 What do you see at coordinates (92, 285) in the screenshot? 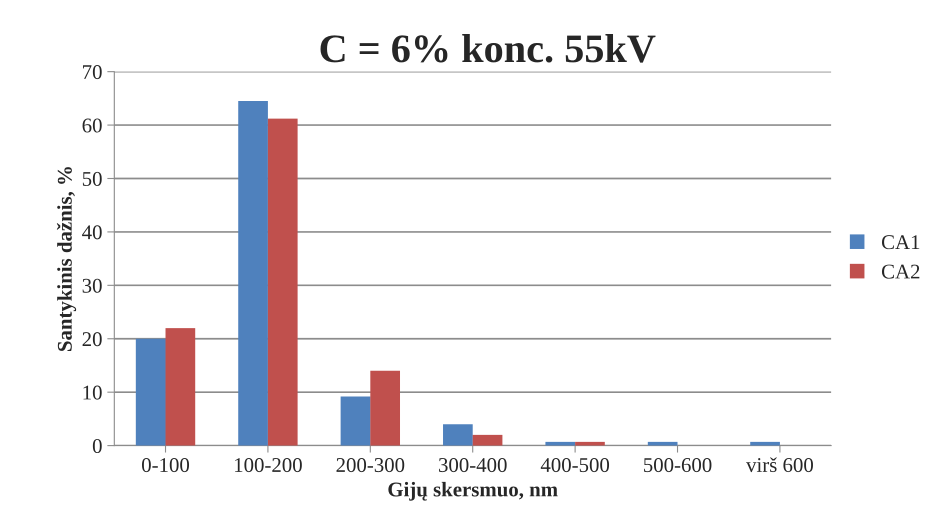
I see `y-tick-label: 30` at bounding box center [92, 285].